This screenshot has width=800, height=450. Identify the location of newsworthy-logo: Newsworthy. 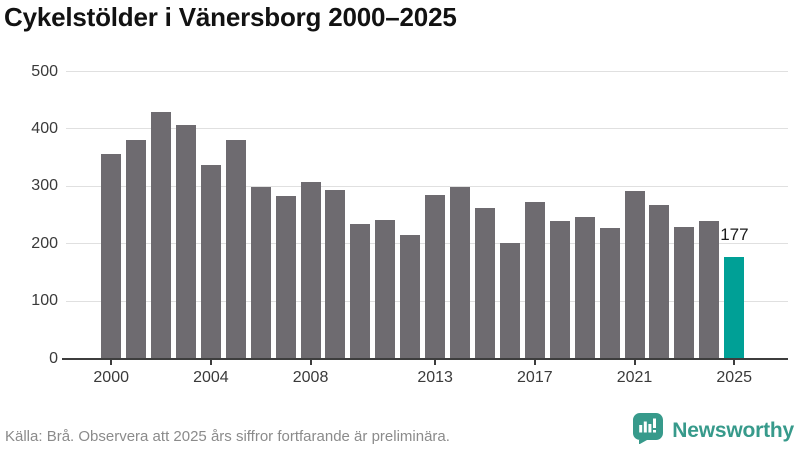
(713, 431).